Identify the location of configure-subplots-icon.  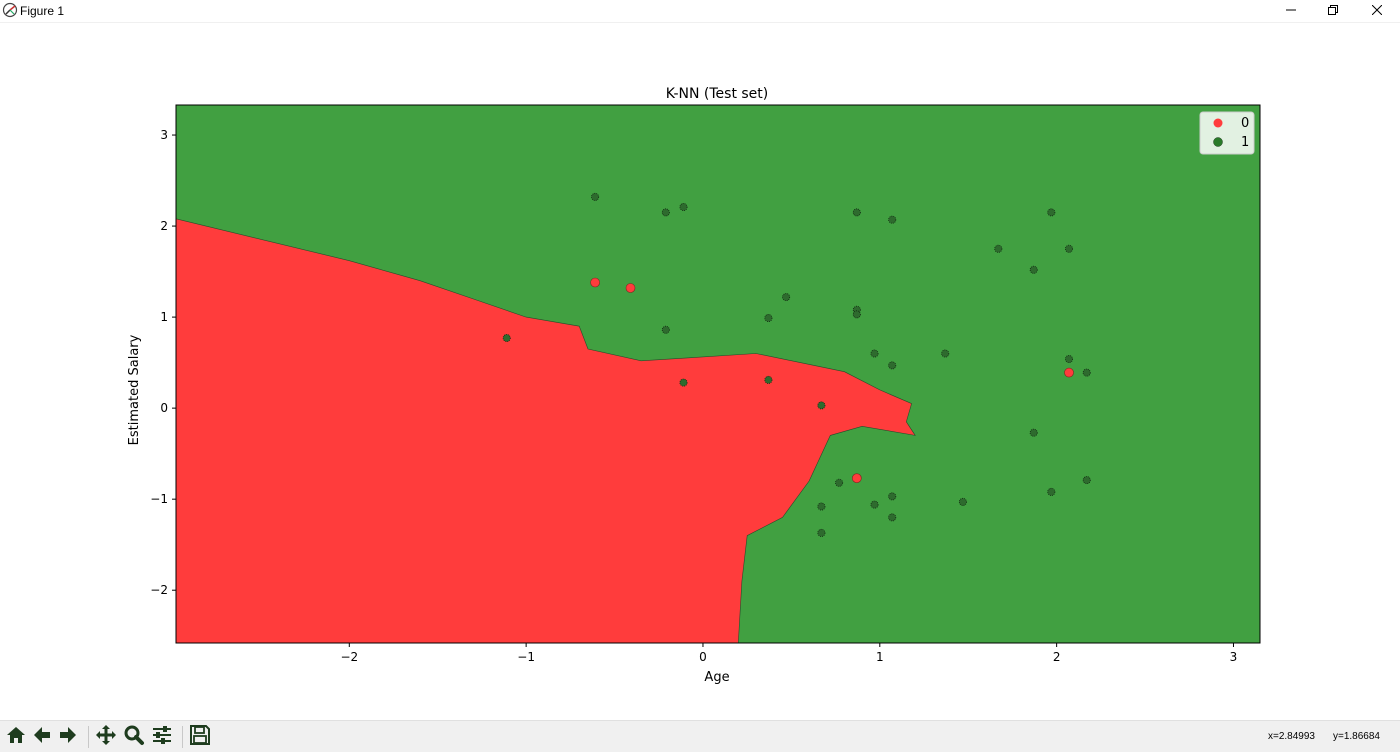
(162, 737).